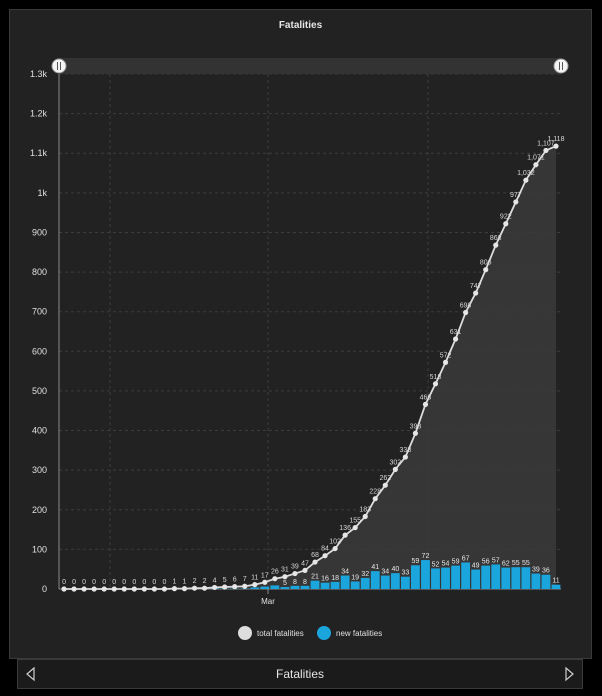 This screenshot has height=696, width=602. I want to click on total-point-label: 6, so click(235, 580).